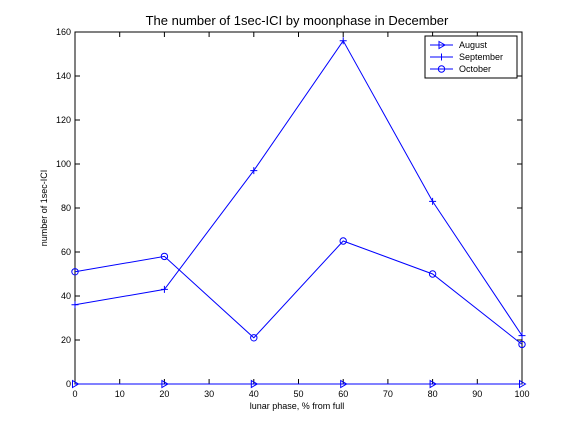 Image resolution: width=576 pixels, height=437 pixels. Describe the element at coordinates (66, 208) in the screenshot. I see `y-tick-label: 80` at that location.